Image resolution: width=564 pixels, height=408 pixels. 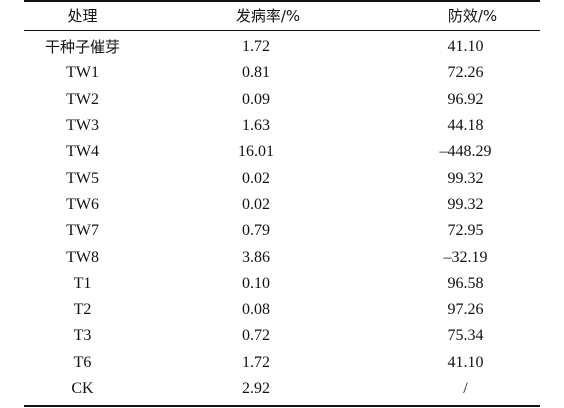 I want to click on cell-treatment: T6, so click(x=82, y=362).